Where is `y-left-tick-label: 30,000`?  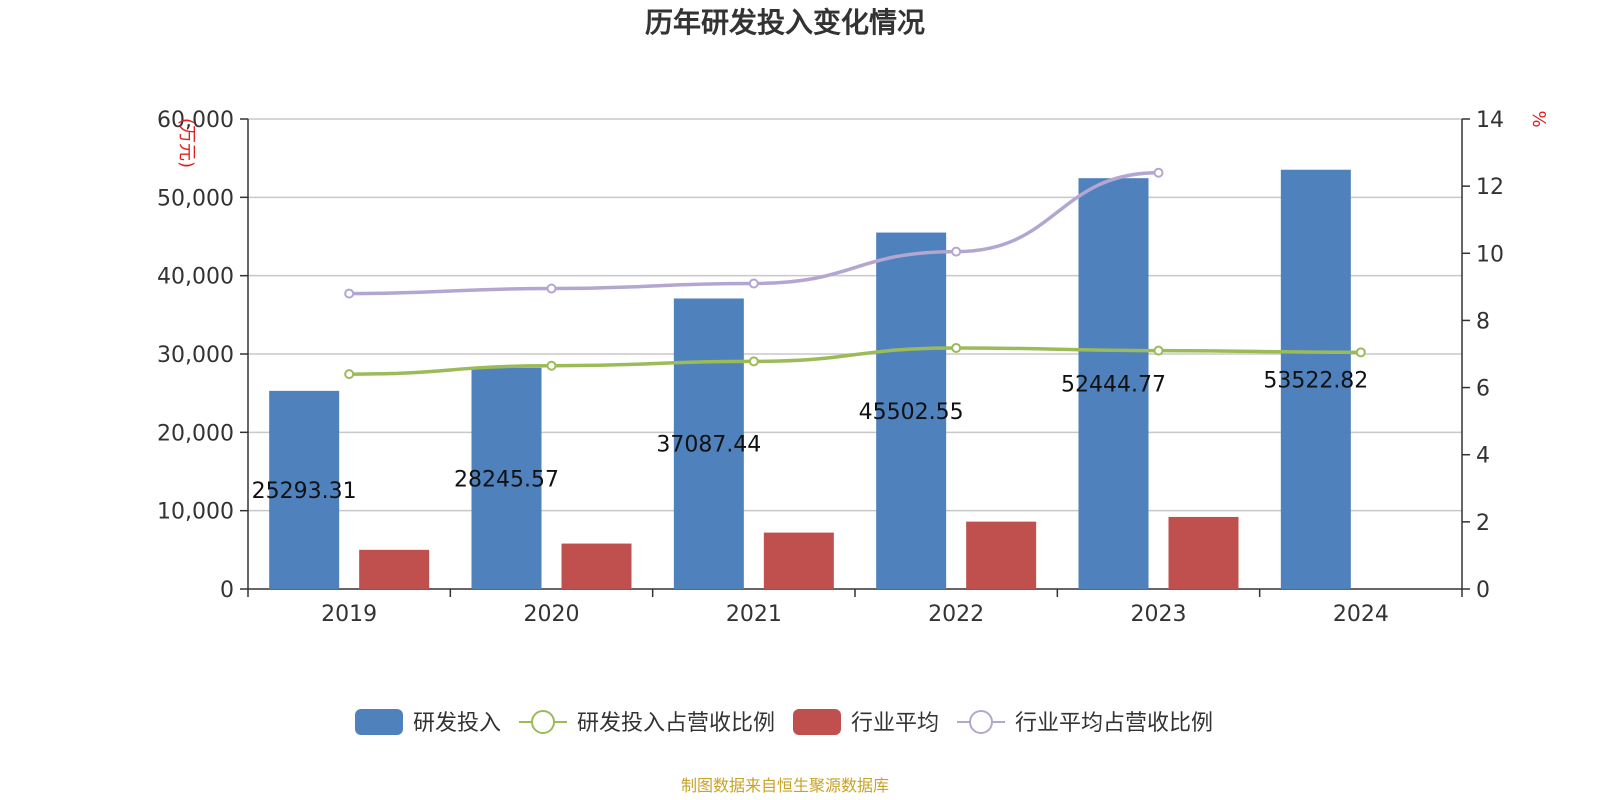
y-left-tick-label: 30,000 is located at coordinates (195, 355).